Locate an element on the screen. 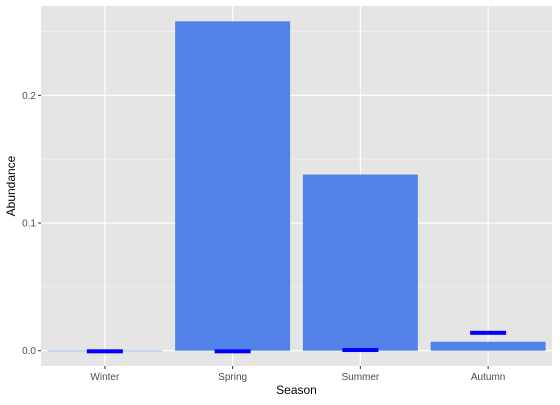  bar-autumn is located at coordinates (488, 346).